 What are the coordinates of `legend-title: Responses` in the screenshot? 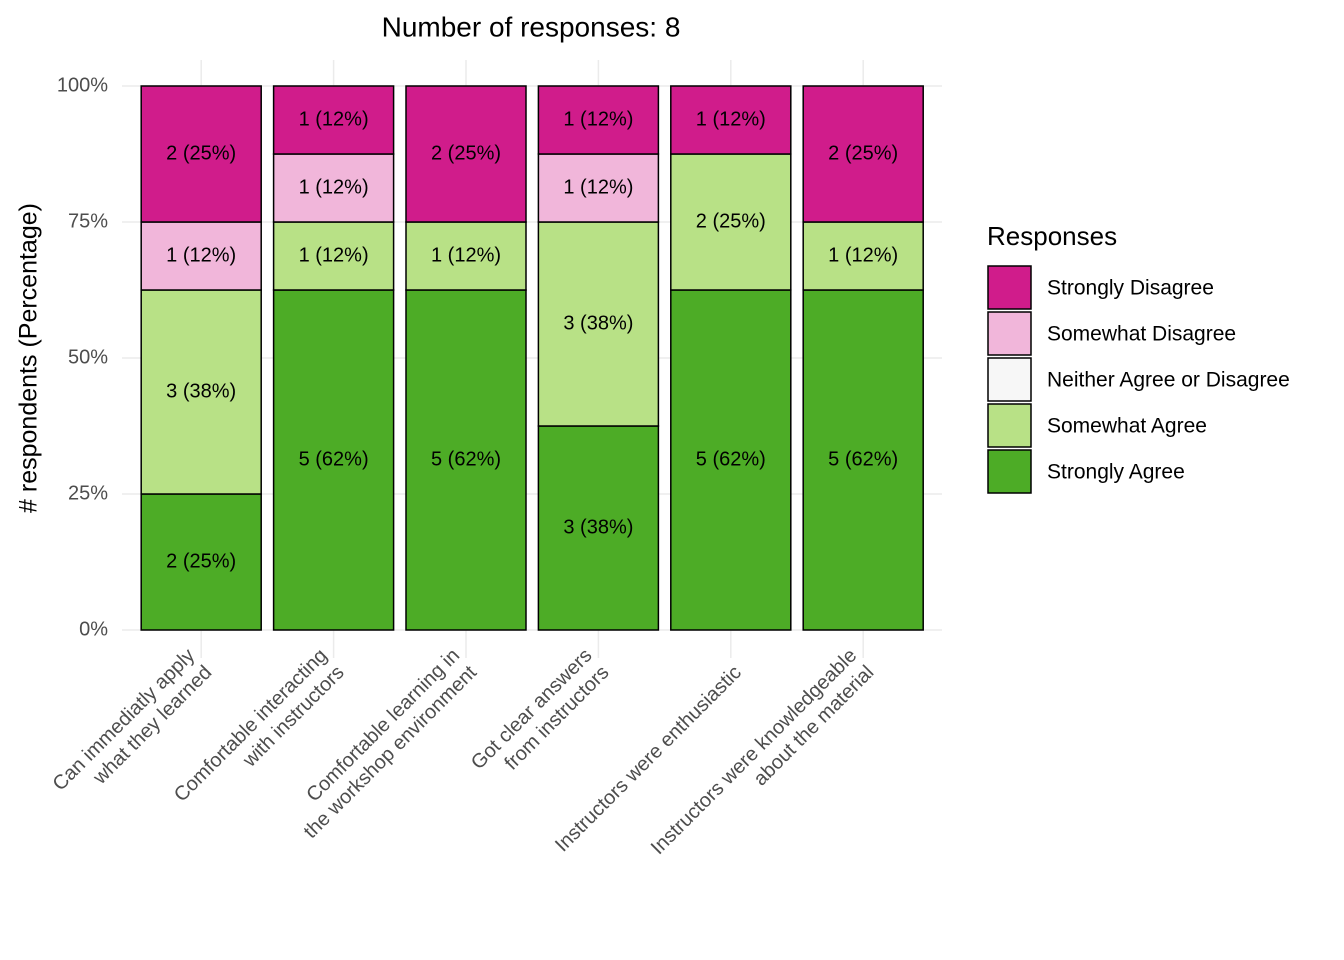 It's located at (1052, 236).